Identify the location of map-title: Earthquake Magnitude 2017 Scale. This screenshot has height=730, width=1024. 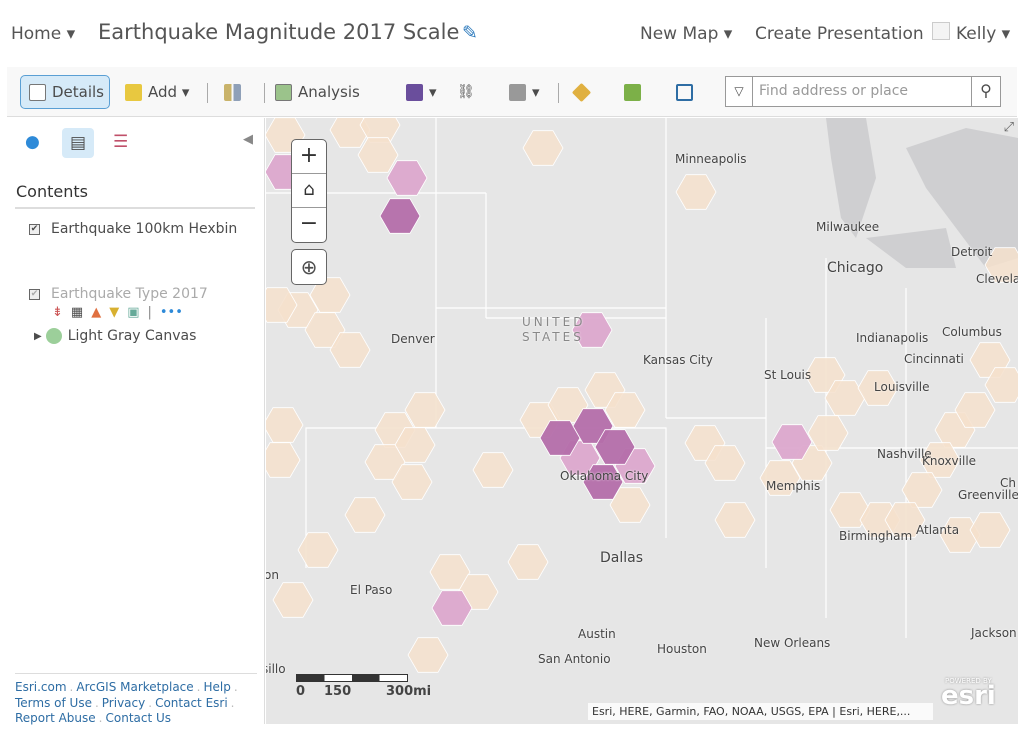
(279, 32).